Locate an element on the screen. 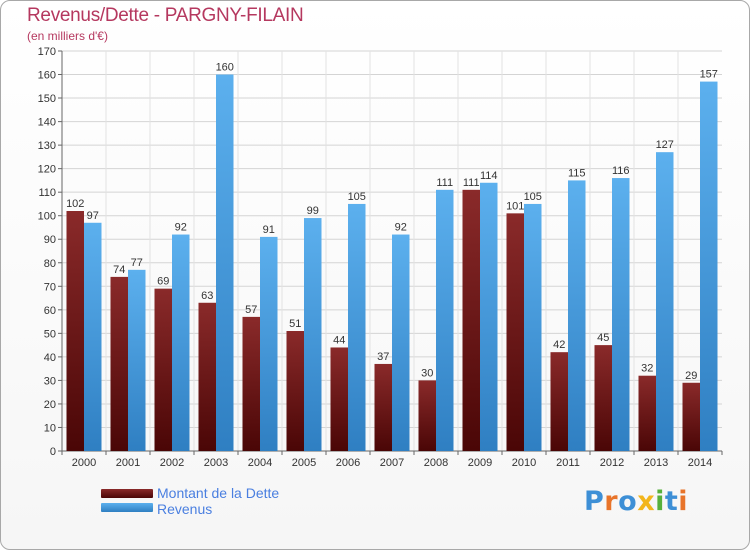 The width and height of the screenshot is (750, 550). logo-letter: r is located at coordinates (611, 501).